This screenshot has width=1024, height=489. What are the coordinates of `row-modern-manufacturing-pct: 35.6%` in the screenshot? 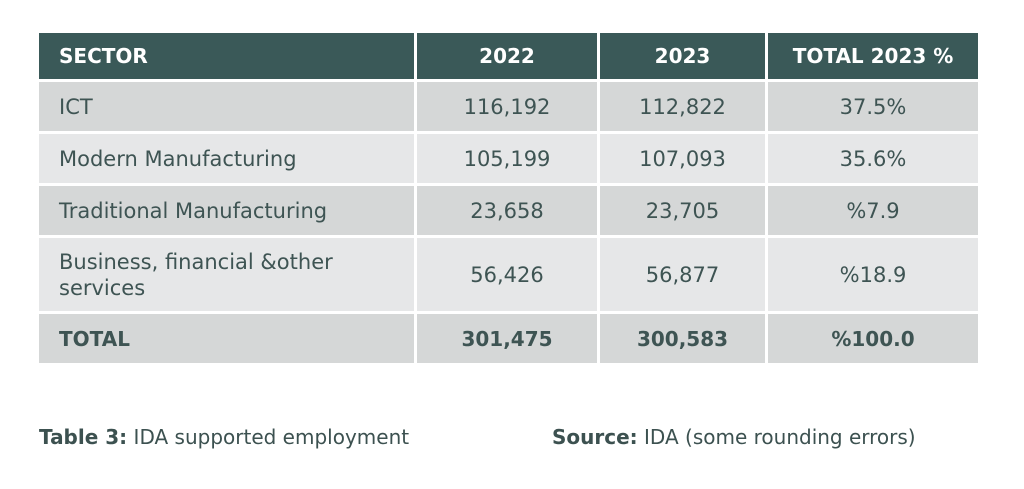 It's located at (873, 158).